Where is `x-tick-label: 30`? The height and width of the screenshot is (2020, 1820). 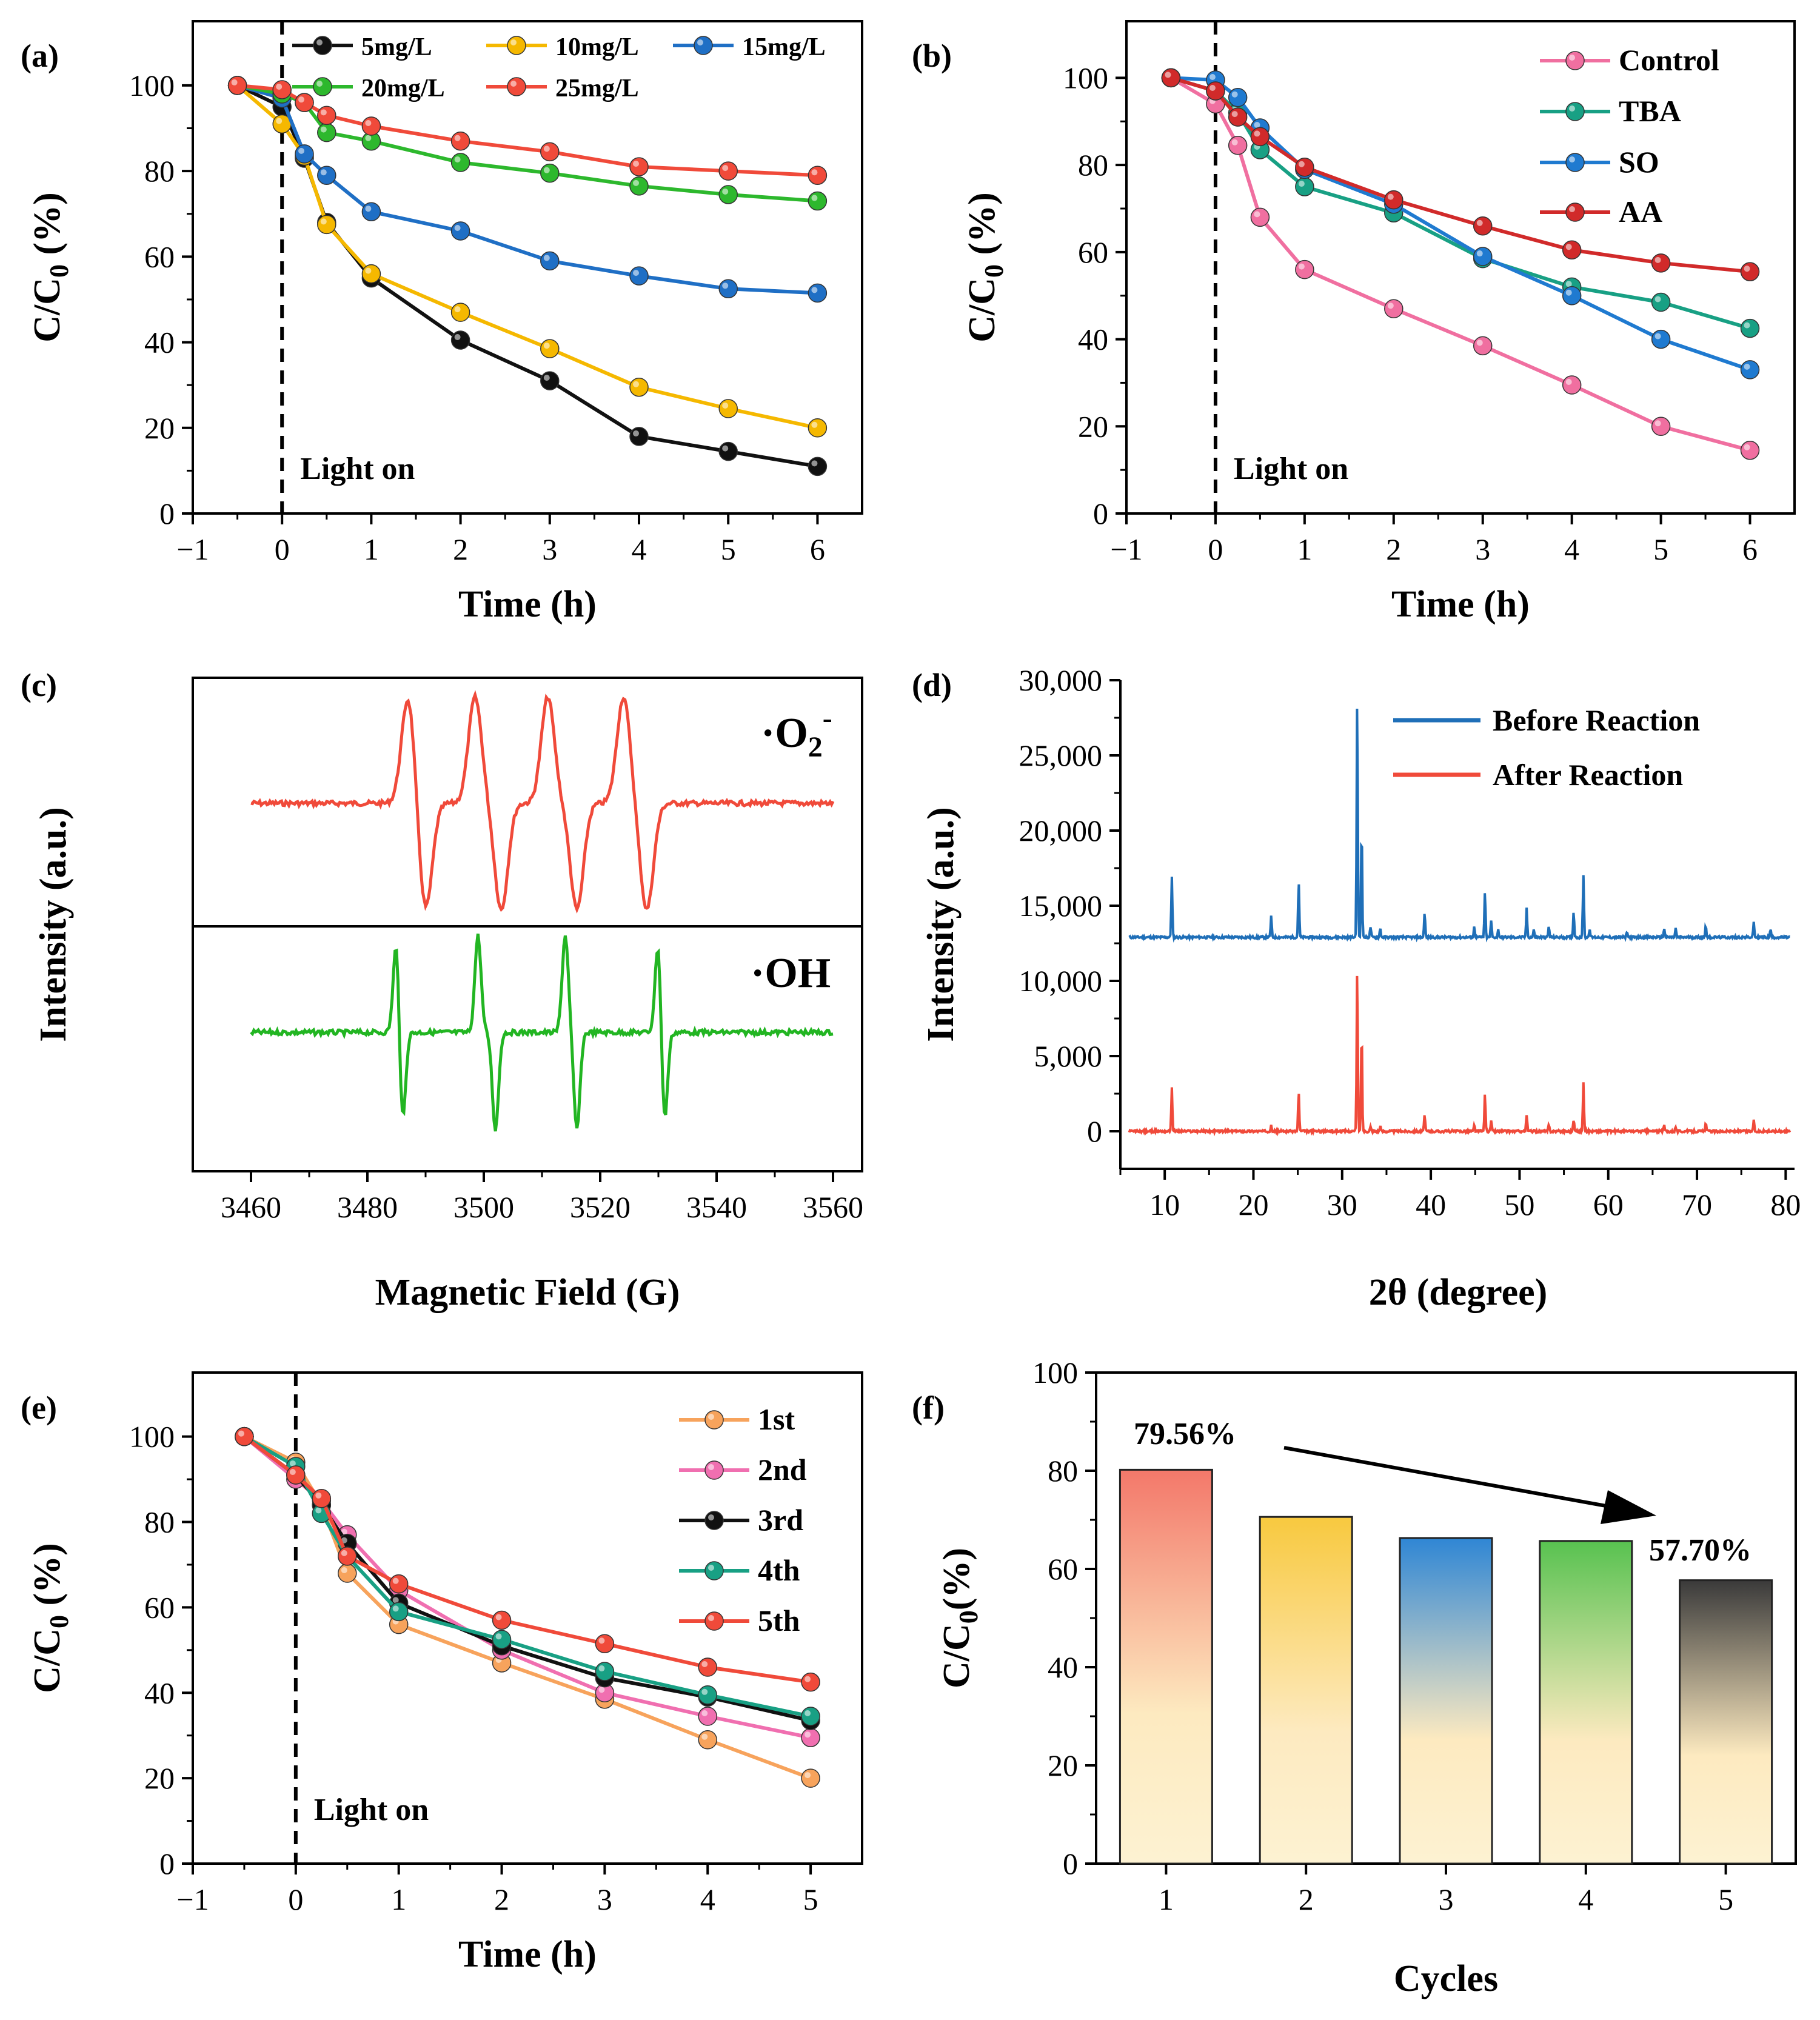 x-tick-label: 30 is located at coordinates (1342, 1205).